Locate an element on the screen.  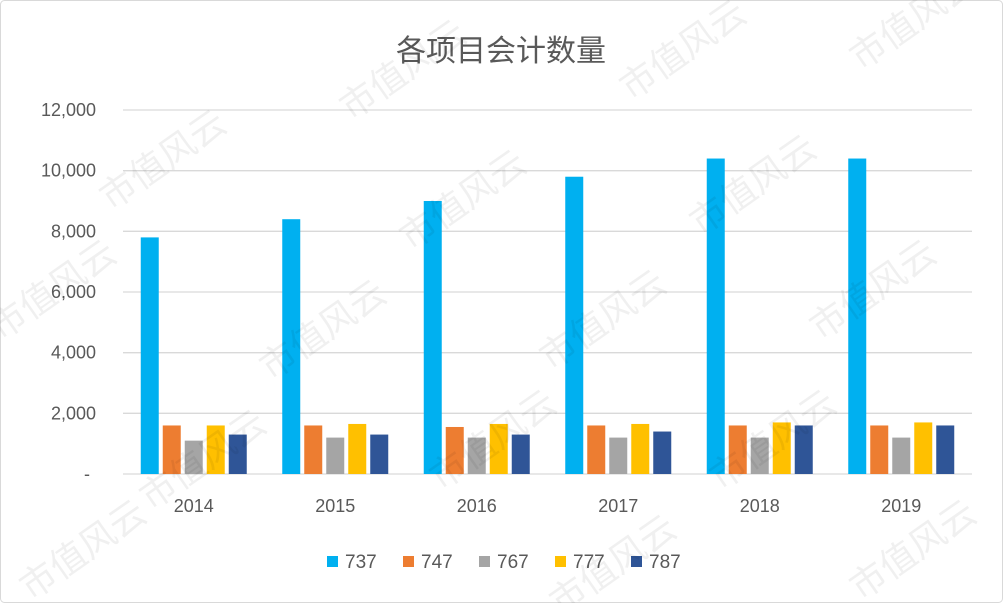
y-tick-label: 6,000 is located at coordinates (73, 292).